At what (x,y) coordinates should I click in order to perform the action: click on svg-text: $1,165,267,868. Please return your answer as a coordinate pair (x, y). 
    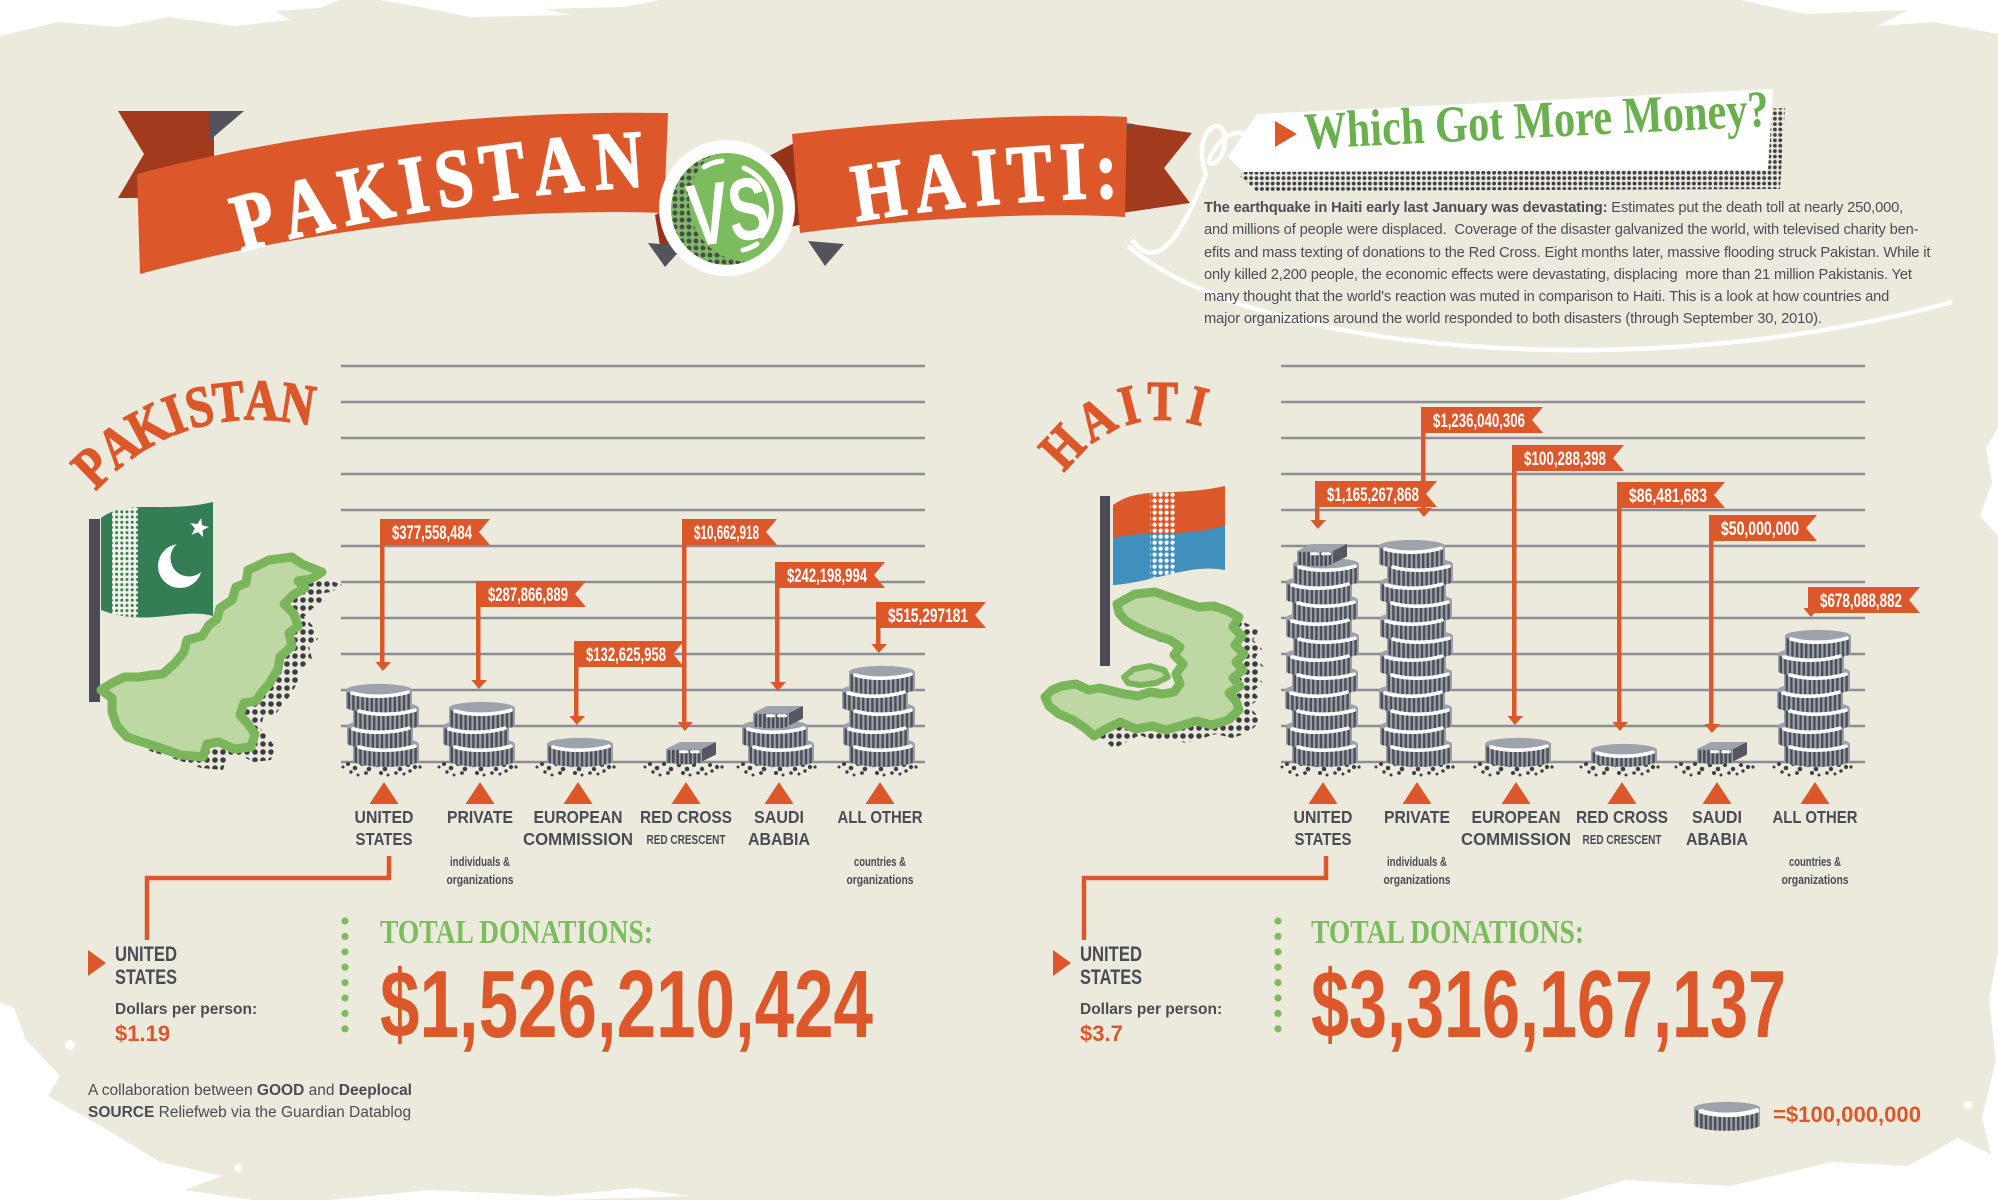
    Looking at the image, I should click on (1373, 495).